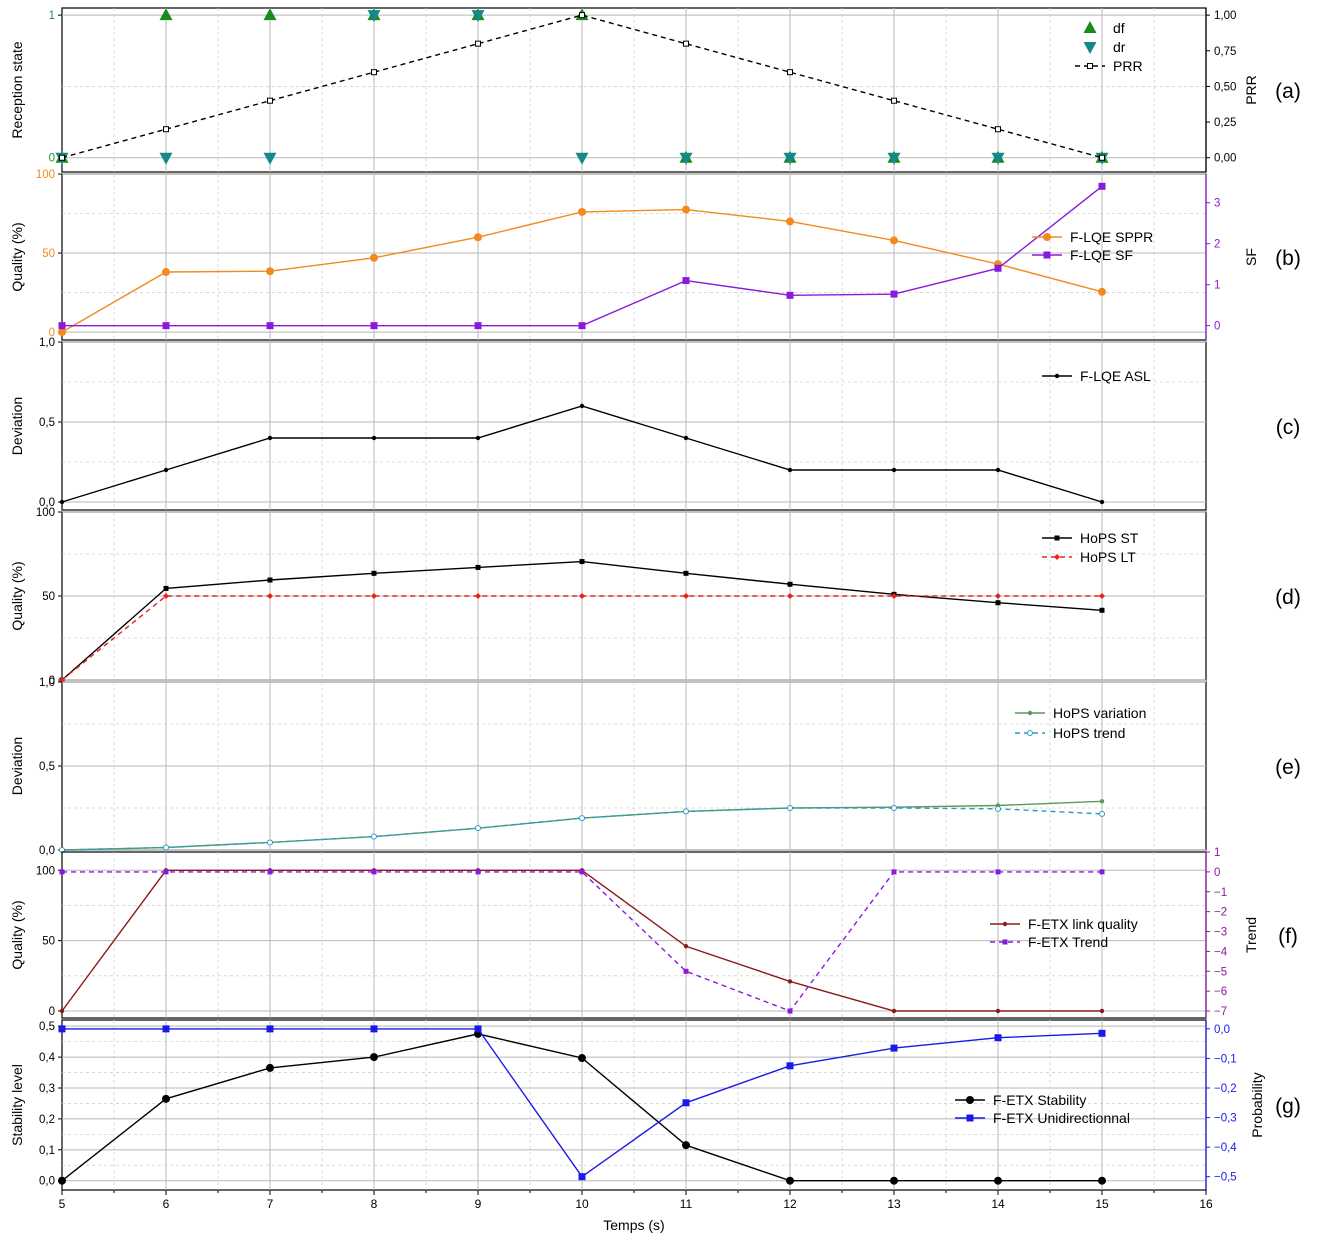  What do you see at coordinates (1020, 1100) in the screenshot?
I see `legend-item: F-ETX Stability` at bounding box center [1020, 1100].